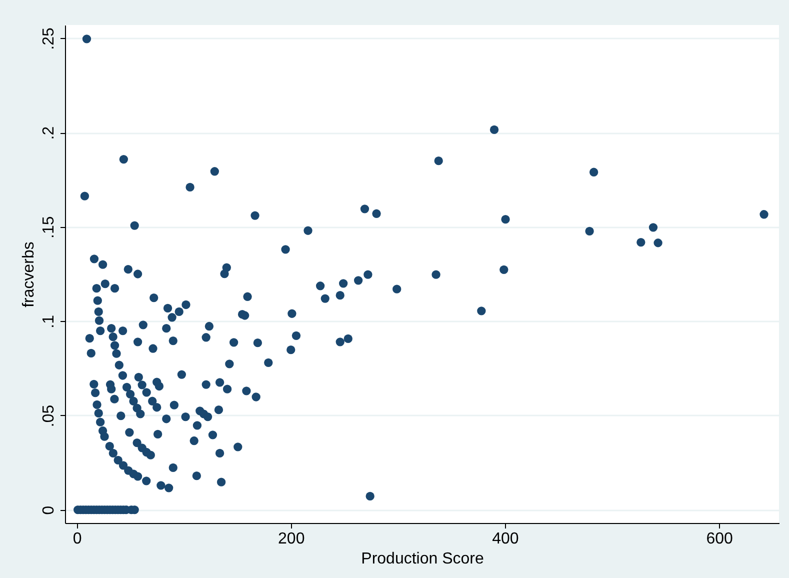 This screenshot has width=789, height=578. Describe the element at coordinates (49, 38) in the screenshot. I see `y-tick-label: .25` at that location.